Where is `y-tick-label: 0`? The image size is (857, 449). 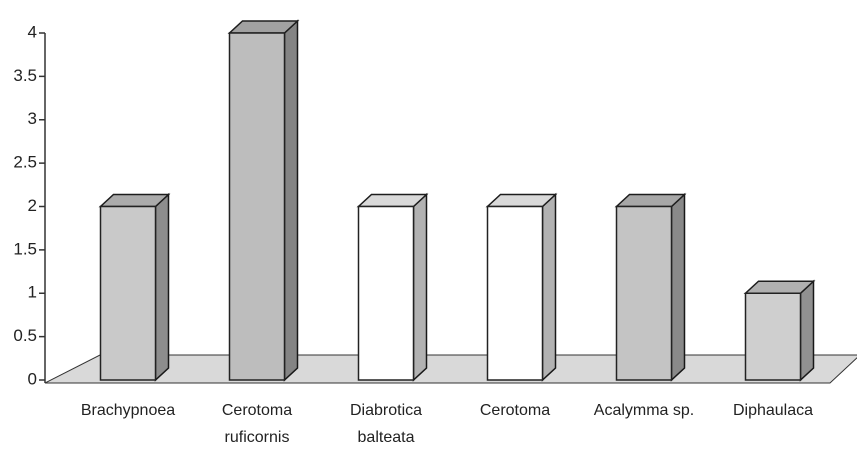 y-tick-label: 0 is located at coordinates (32, 378).